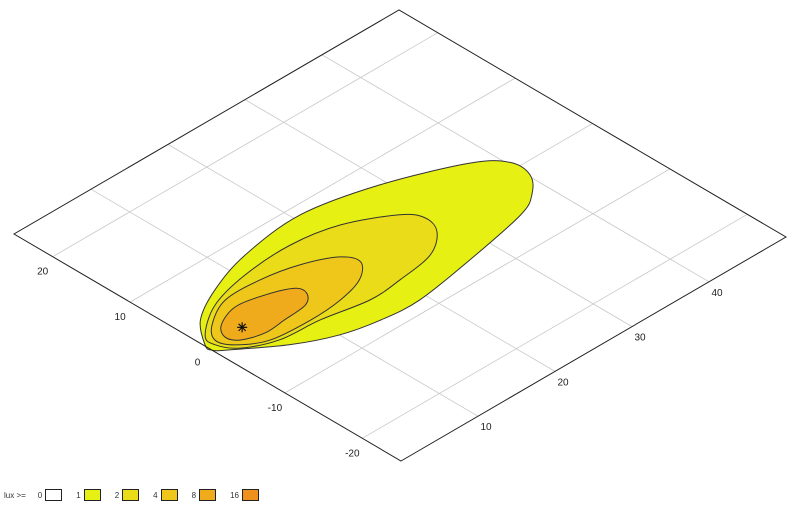 This screenshot has width=800, height=513. I want to click on legend-label: 2, so click(117, 495).